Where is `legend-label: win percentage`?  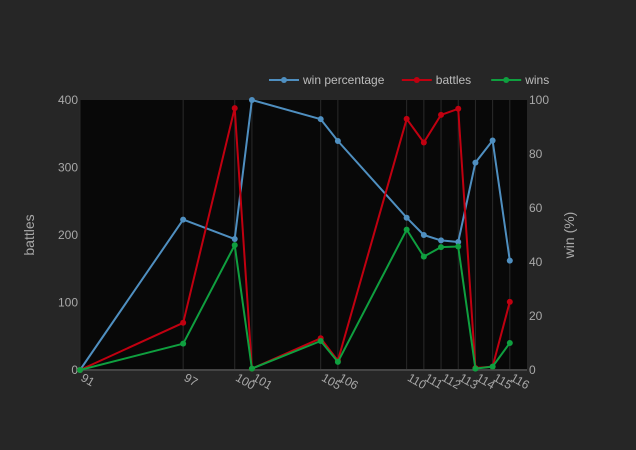 legend-label: win percentage is located at coordinates (343, 80).